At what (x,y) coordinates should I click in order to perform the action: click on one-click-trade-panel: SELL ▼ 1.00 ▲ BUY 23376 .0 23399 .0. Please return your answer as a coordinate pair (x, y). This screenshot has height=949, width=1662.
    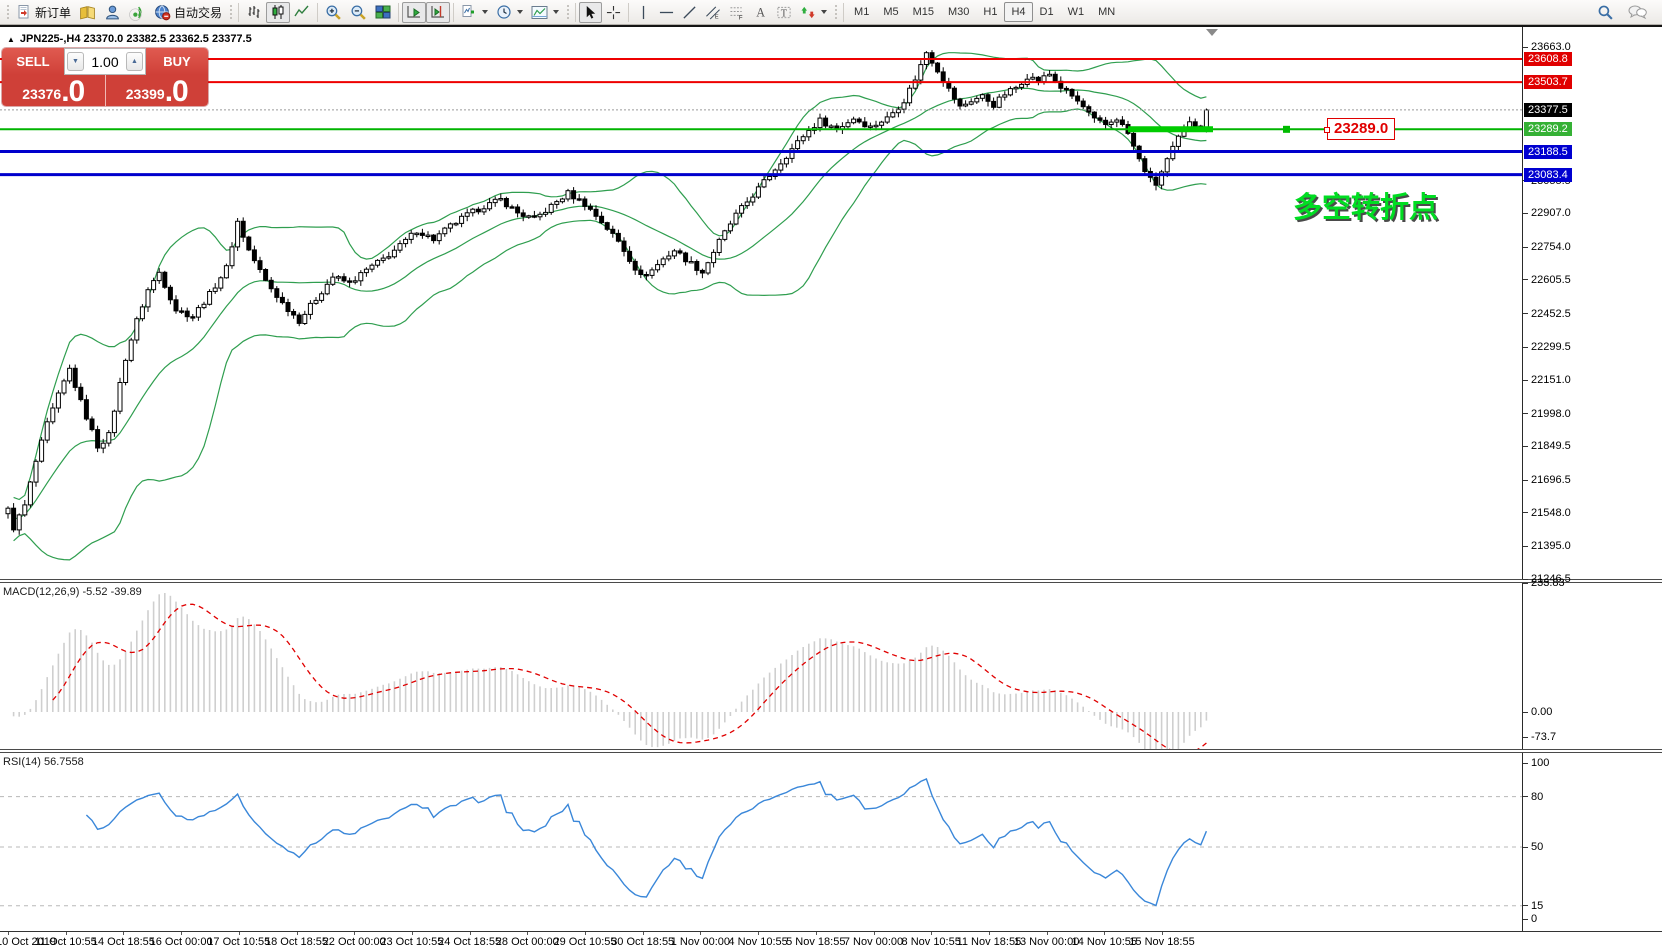
    Looking at the image, I should click on (105, 77).